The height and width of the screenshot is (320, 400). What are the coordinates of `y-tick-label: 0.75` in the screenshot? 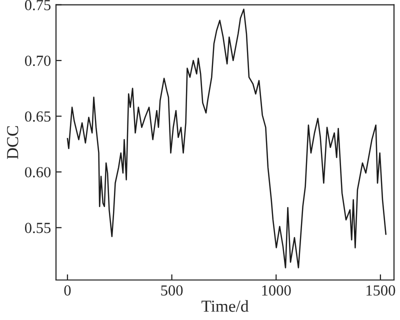 It's located at (37, 5).